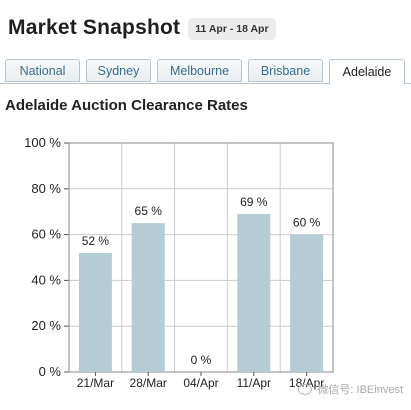 This screenshot has height=410, width=411. I want to click on data-label: 0 %, so click(201, 360).